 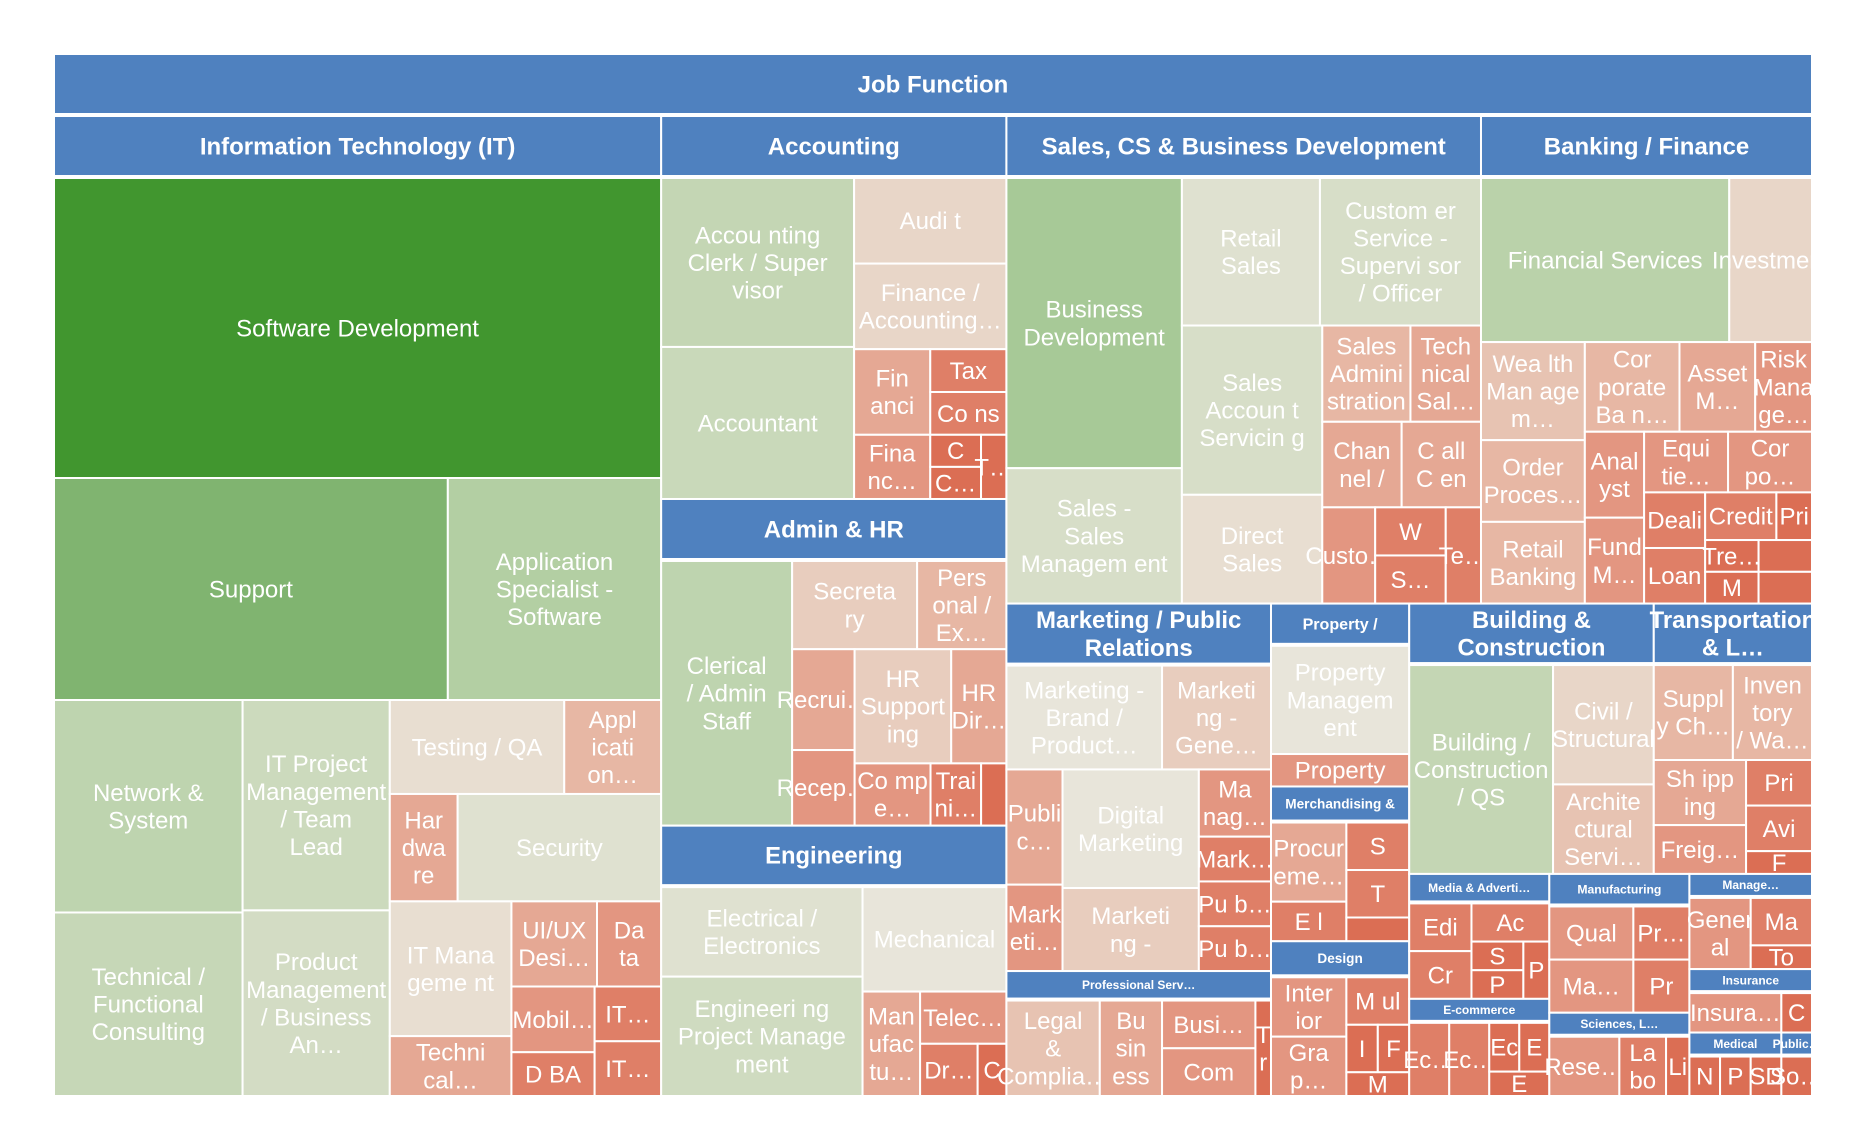 What do you see at coordinates (892, 393) in the screenshot?
I see `tile-label: Fin anci` at bounding box center [892, 393].